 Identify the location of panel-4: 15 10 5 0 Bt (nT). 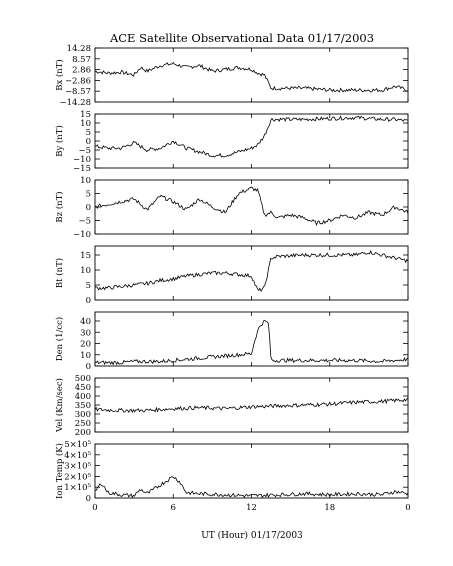
(231, 275).